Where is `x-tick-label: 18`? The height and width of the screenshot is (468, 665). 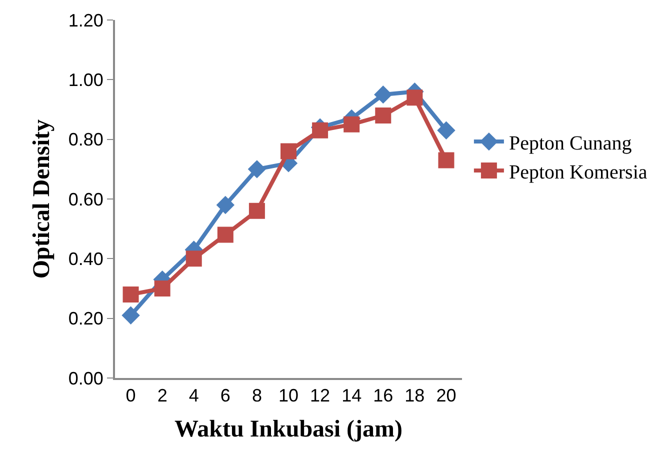 x-tick-label: 18 is located at coordinates (414, 396).